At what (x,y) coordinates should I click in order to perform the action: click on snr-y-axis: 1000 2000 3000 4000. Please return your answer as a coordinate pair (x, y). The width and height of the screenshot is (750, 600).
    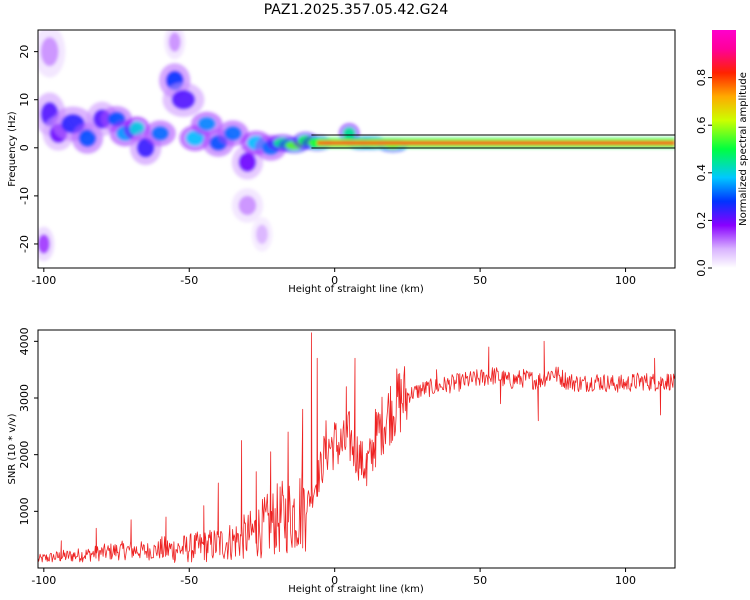
    Looking at the image, I should click on (28, 426).